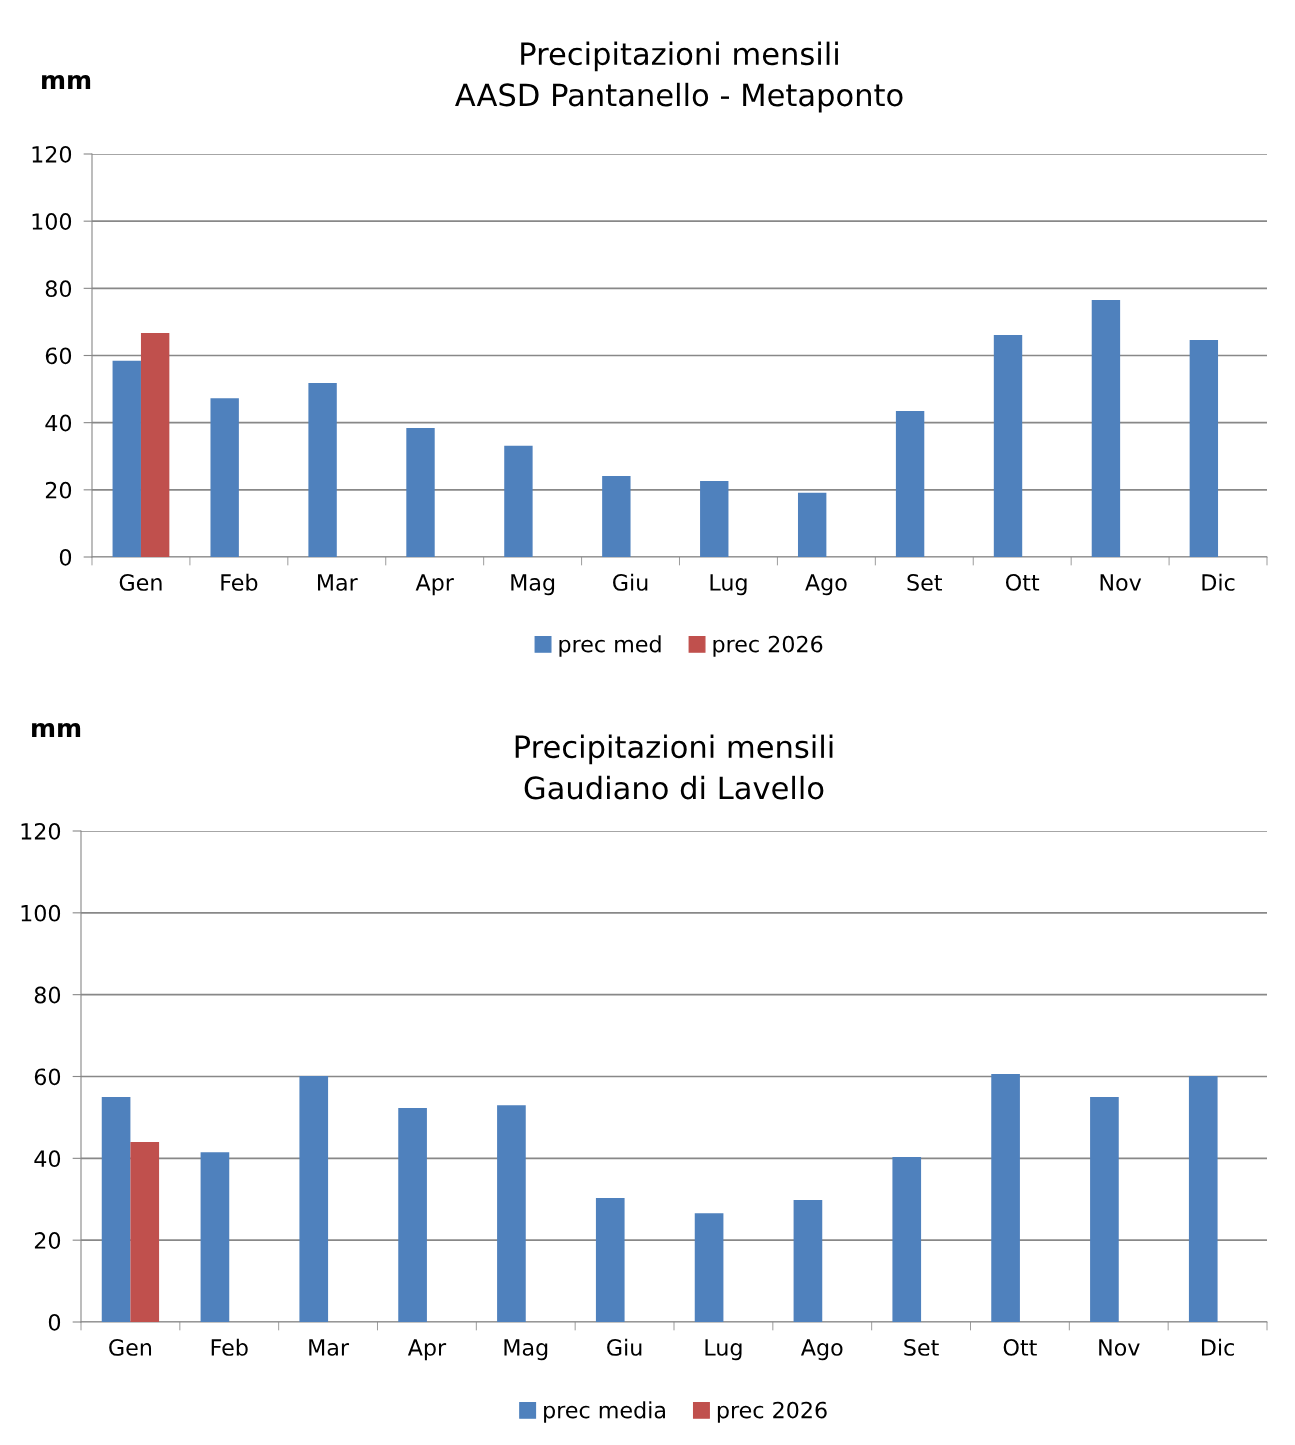 This screenshot has width=1295, height=1445. Describe the element at coordinates (674, 767) in the screenshot. I see `chart-title: Precipitazioni mensili Gaudiano di Lavello` at that location.